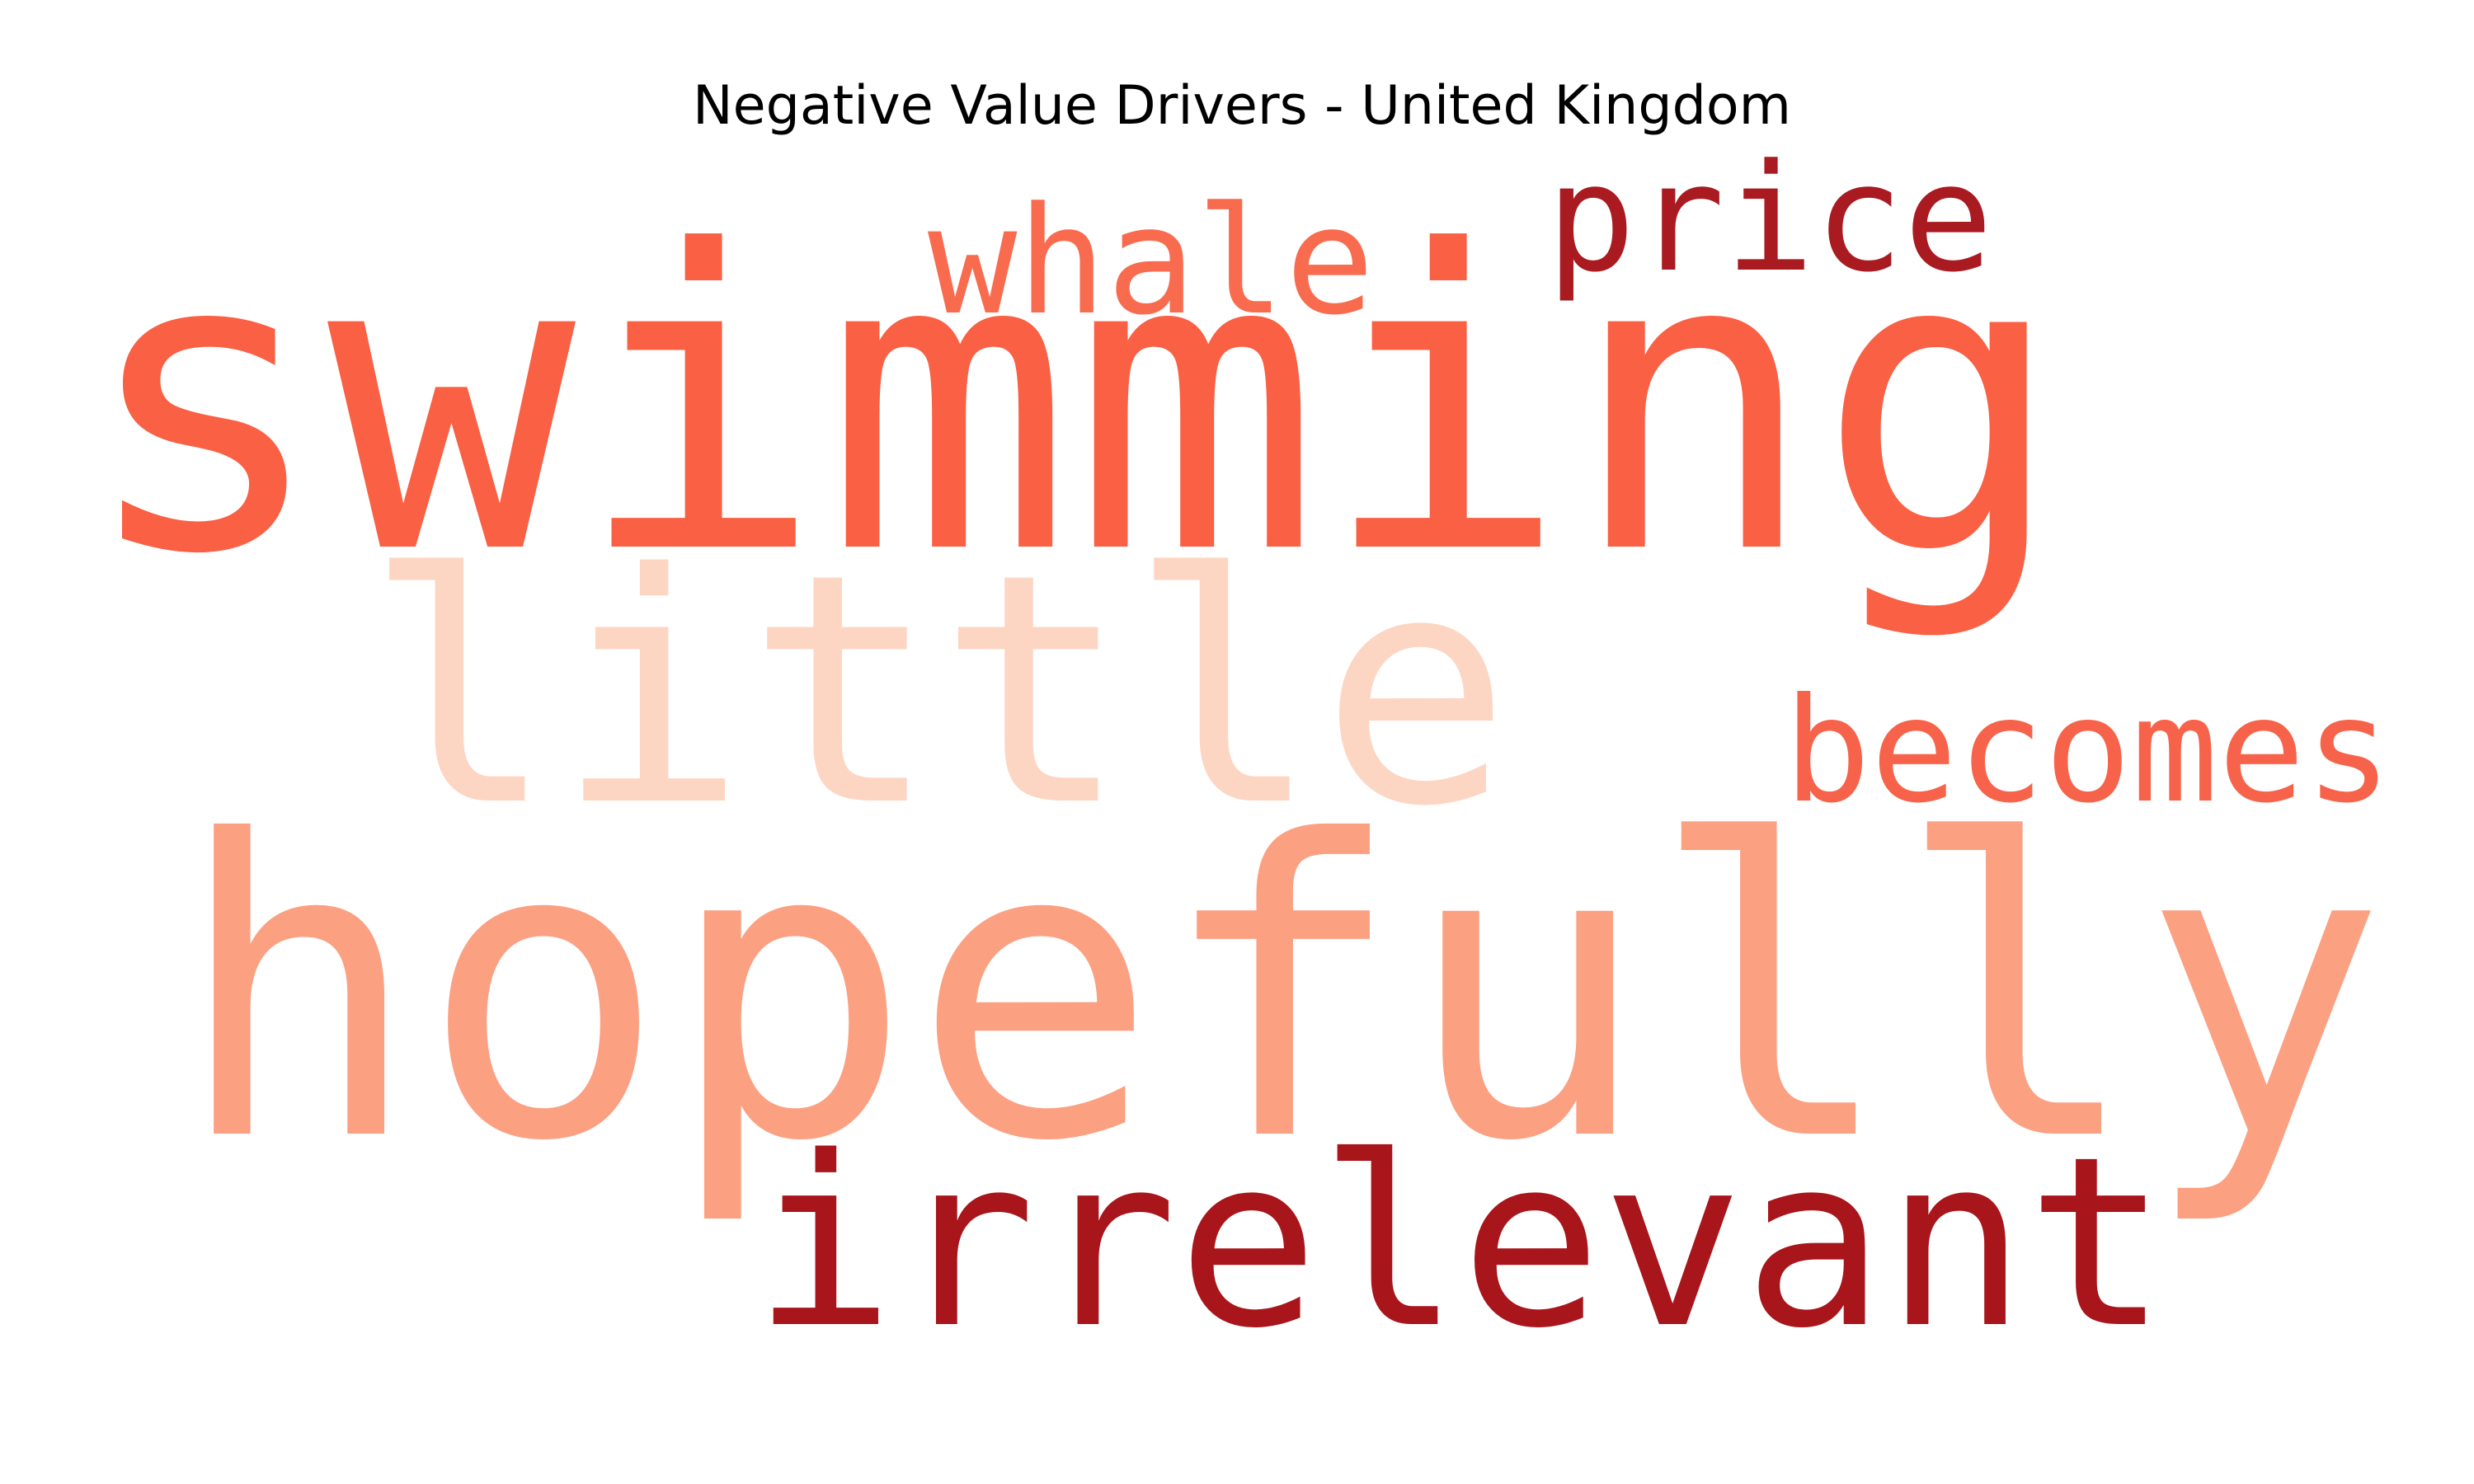 The height and width of the screenshot is (1484, 2474). I want to click on word: irrelevant, so click(1460, 1243).